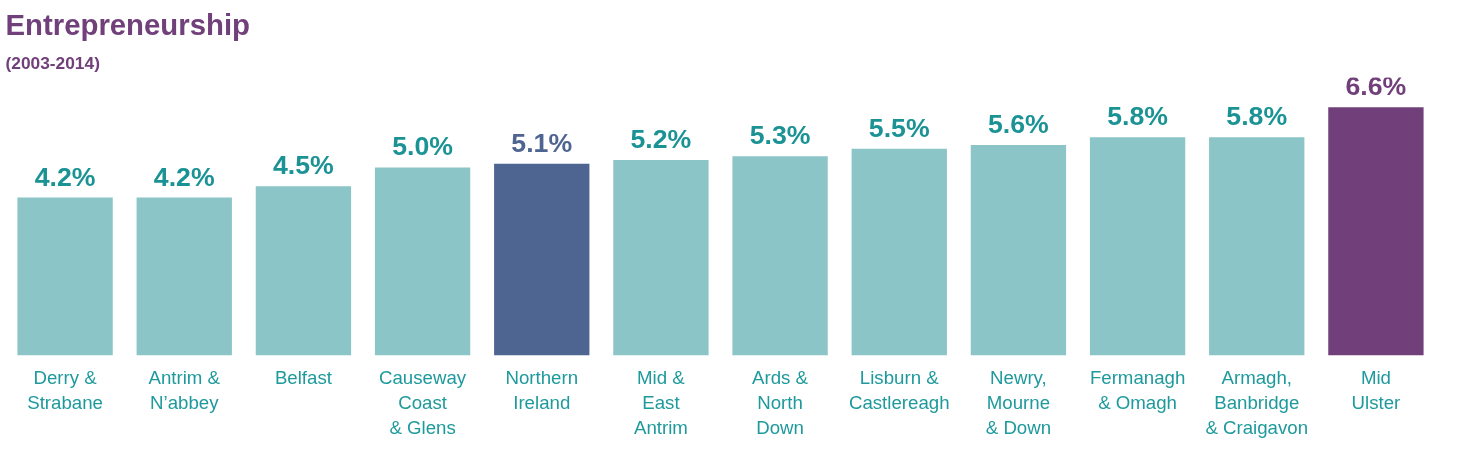 This screenshot has width=1467, height=452. I want to click on x-tick-label: Newry, Mourne & Down, so click(1018, 402).